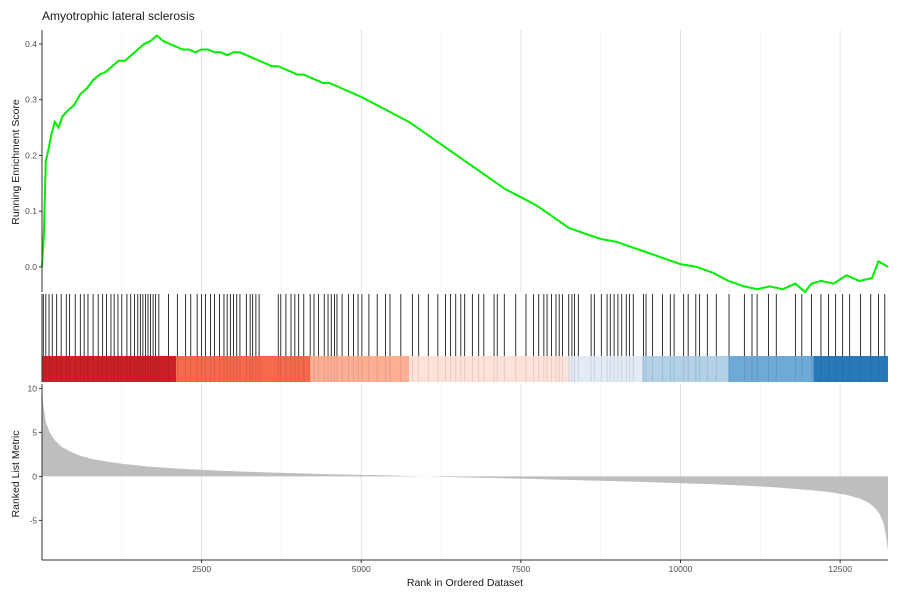 The height and width of the screenshot is (600, 900). I want to click on x-tick-label: 5000, so click(361, 569).